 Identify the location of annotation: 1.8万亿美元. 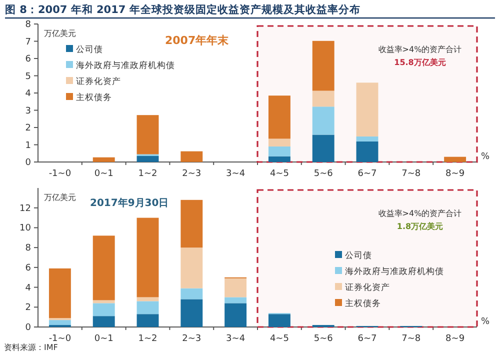
(420, 226).